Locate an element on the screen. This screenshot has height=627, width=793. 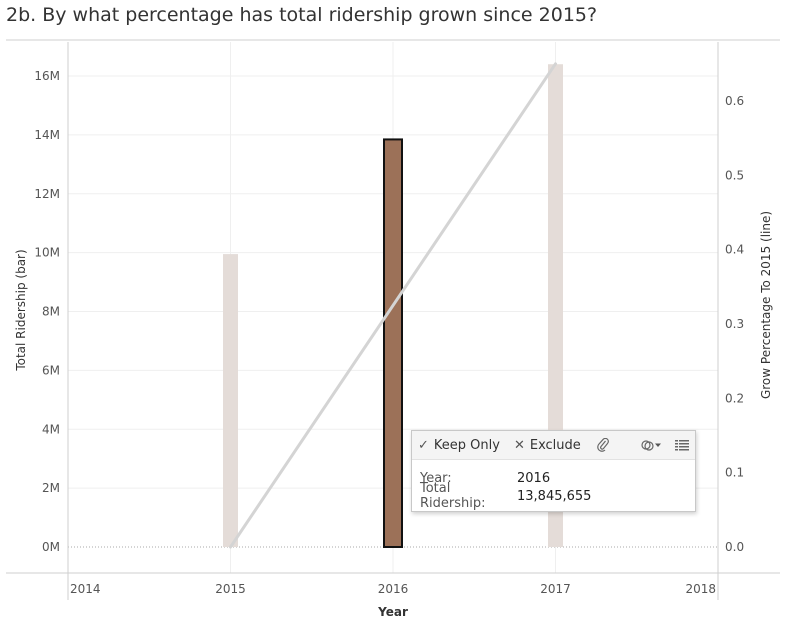
exclude-label: Exclude is located at coordinates (555, 445).